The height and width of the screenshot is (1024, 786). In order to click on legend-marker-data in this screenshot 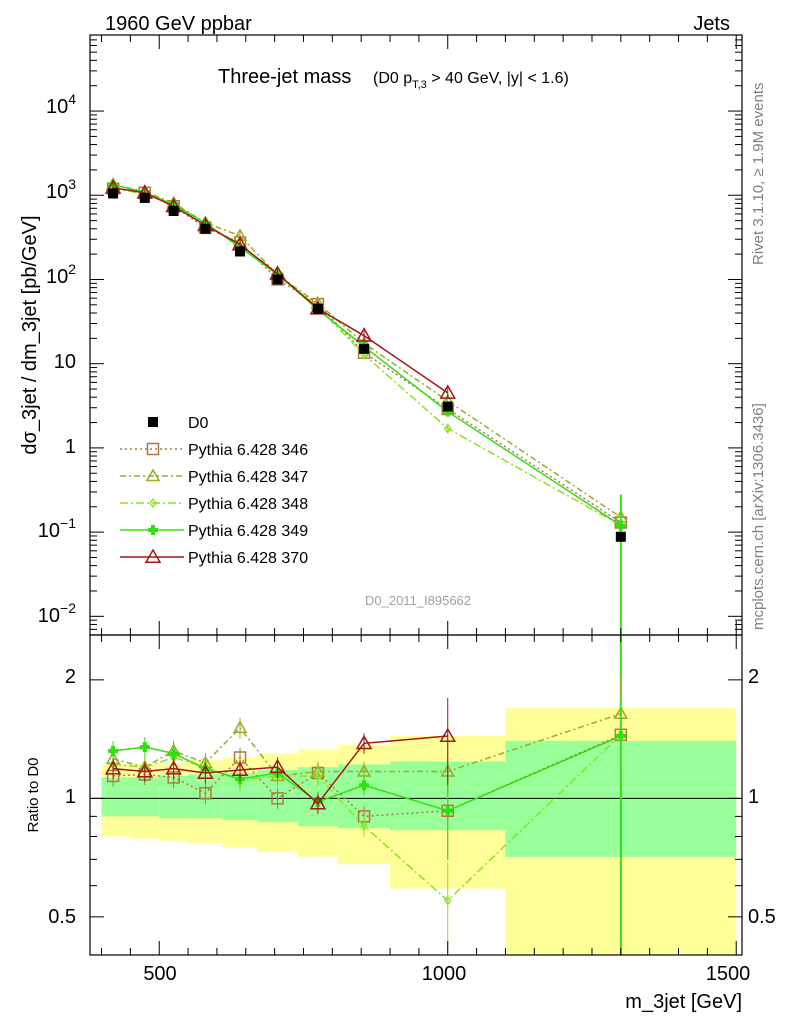, I will do `click(153, 422)`.